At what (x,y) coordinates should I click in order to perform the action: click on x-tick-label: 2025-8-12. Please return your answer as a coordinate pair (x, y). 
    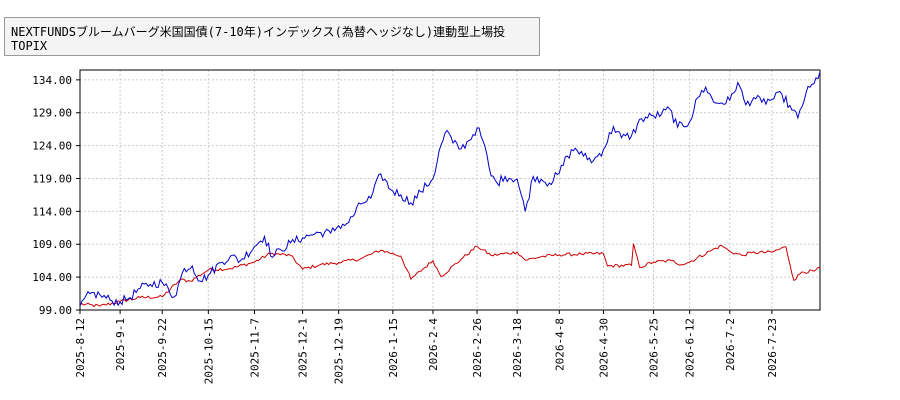
    Looking at the image, I should click on (80, 348).